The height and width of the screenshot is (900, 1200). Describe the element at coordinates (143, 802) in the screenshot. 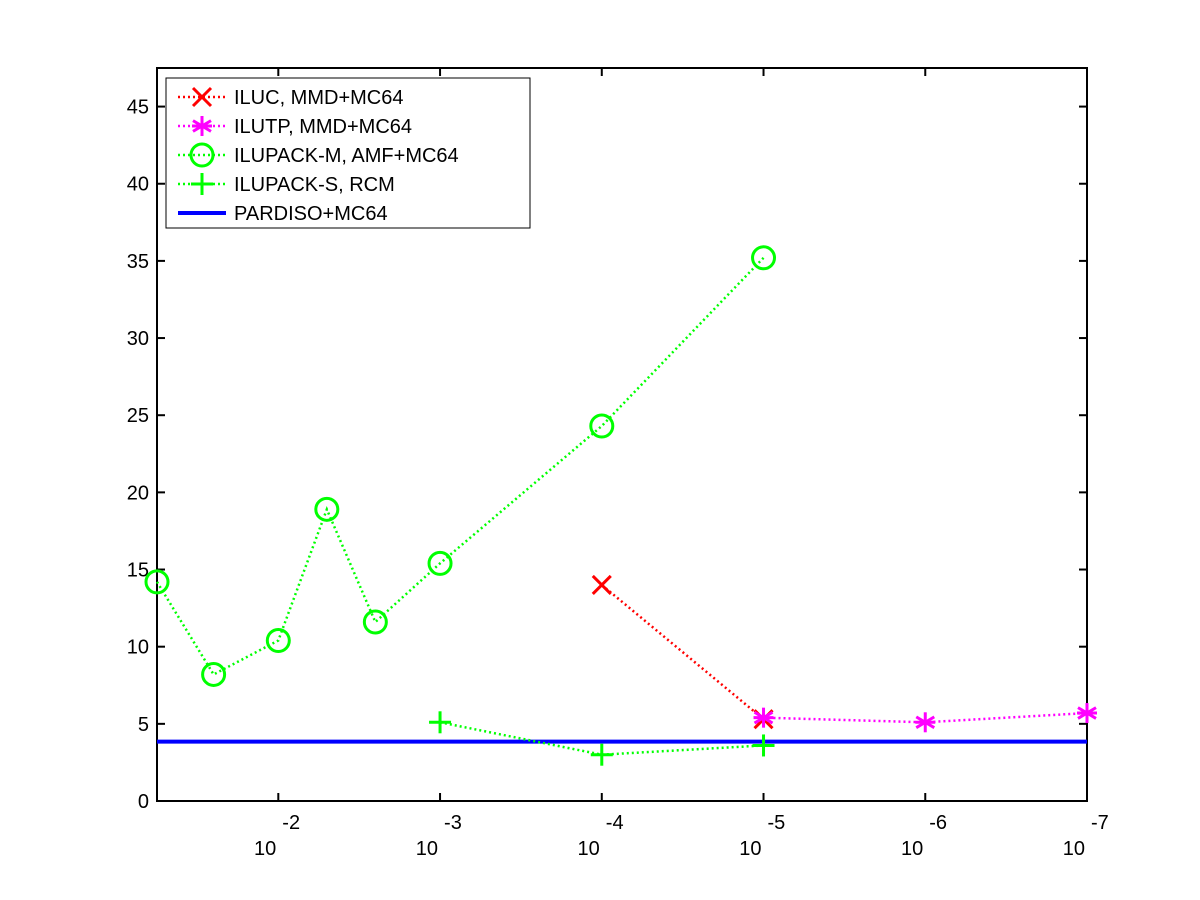

I see `y-tick-label: 0` at that location.